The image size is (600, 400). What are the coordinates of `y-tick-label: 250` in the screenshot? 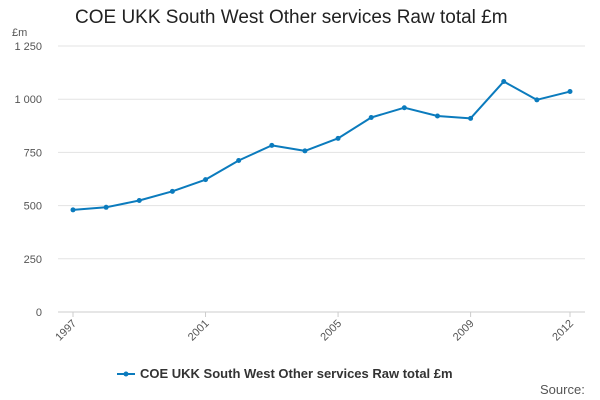 It's located at (33, 260).